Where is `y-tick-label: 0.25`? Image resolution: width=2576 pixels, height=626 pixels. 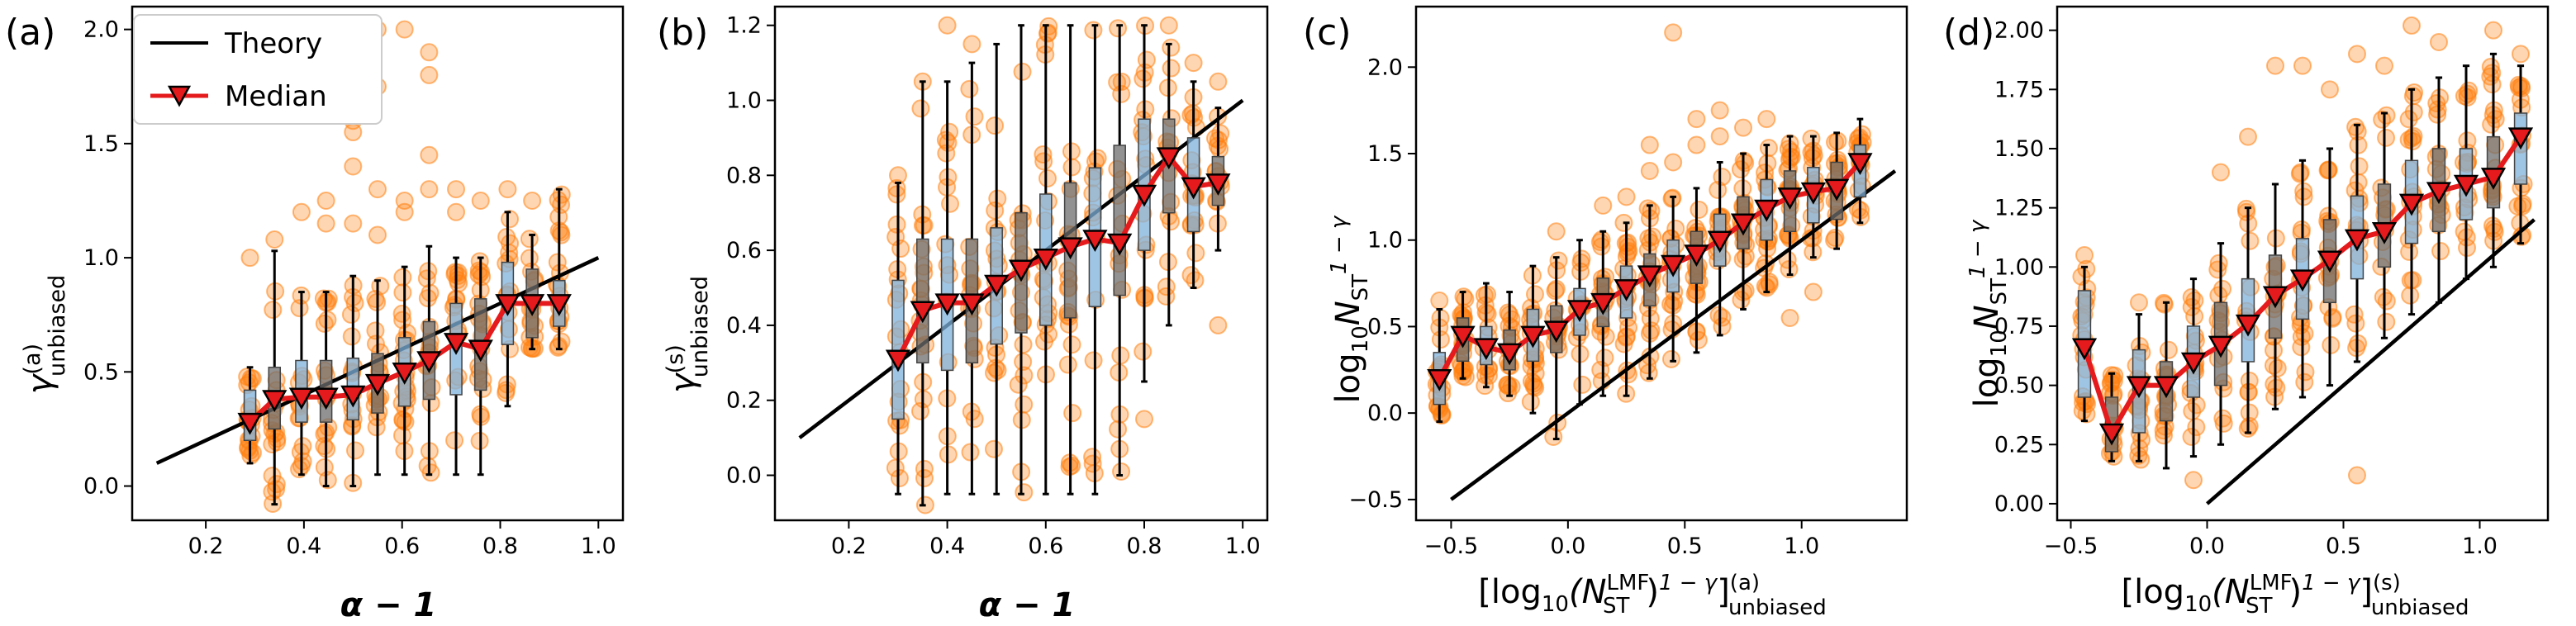 y-tick-label: 0.25 is located at coordinates (2019, 445).